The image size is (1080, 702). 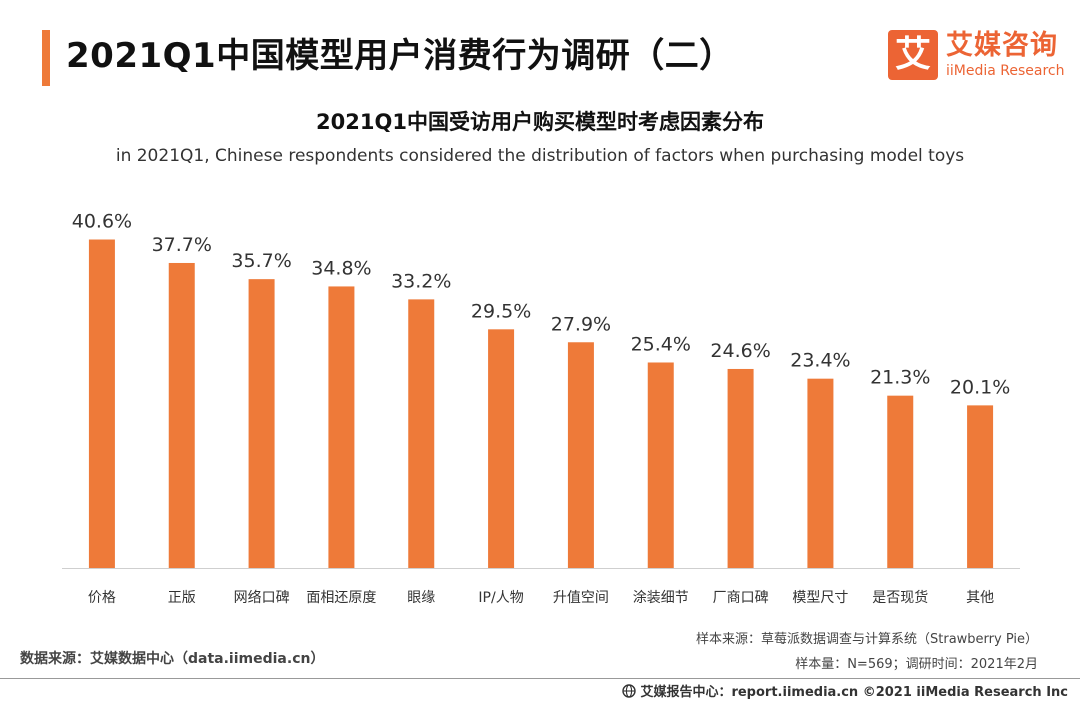 I want to click on data-label-1: 37.7%, so click(x=182, y=245).